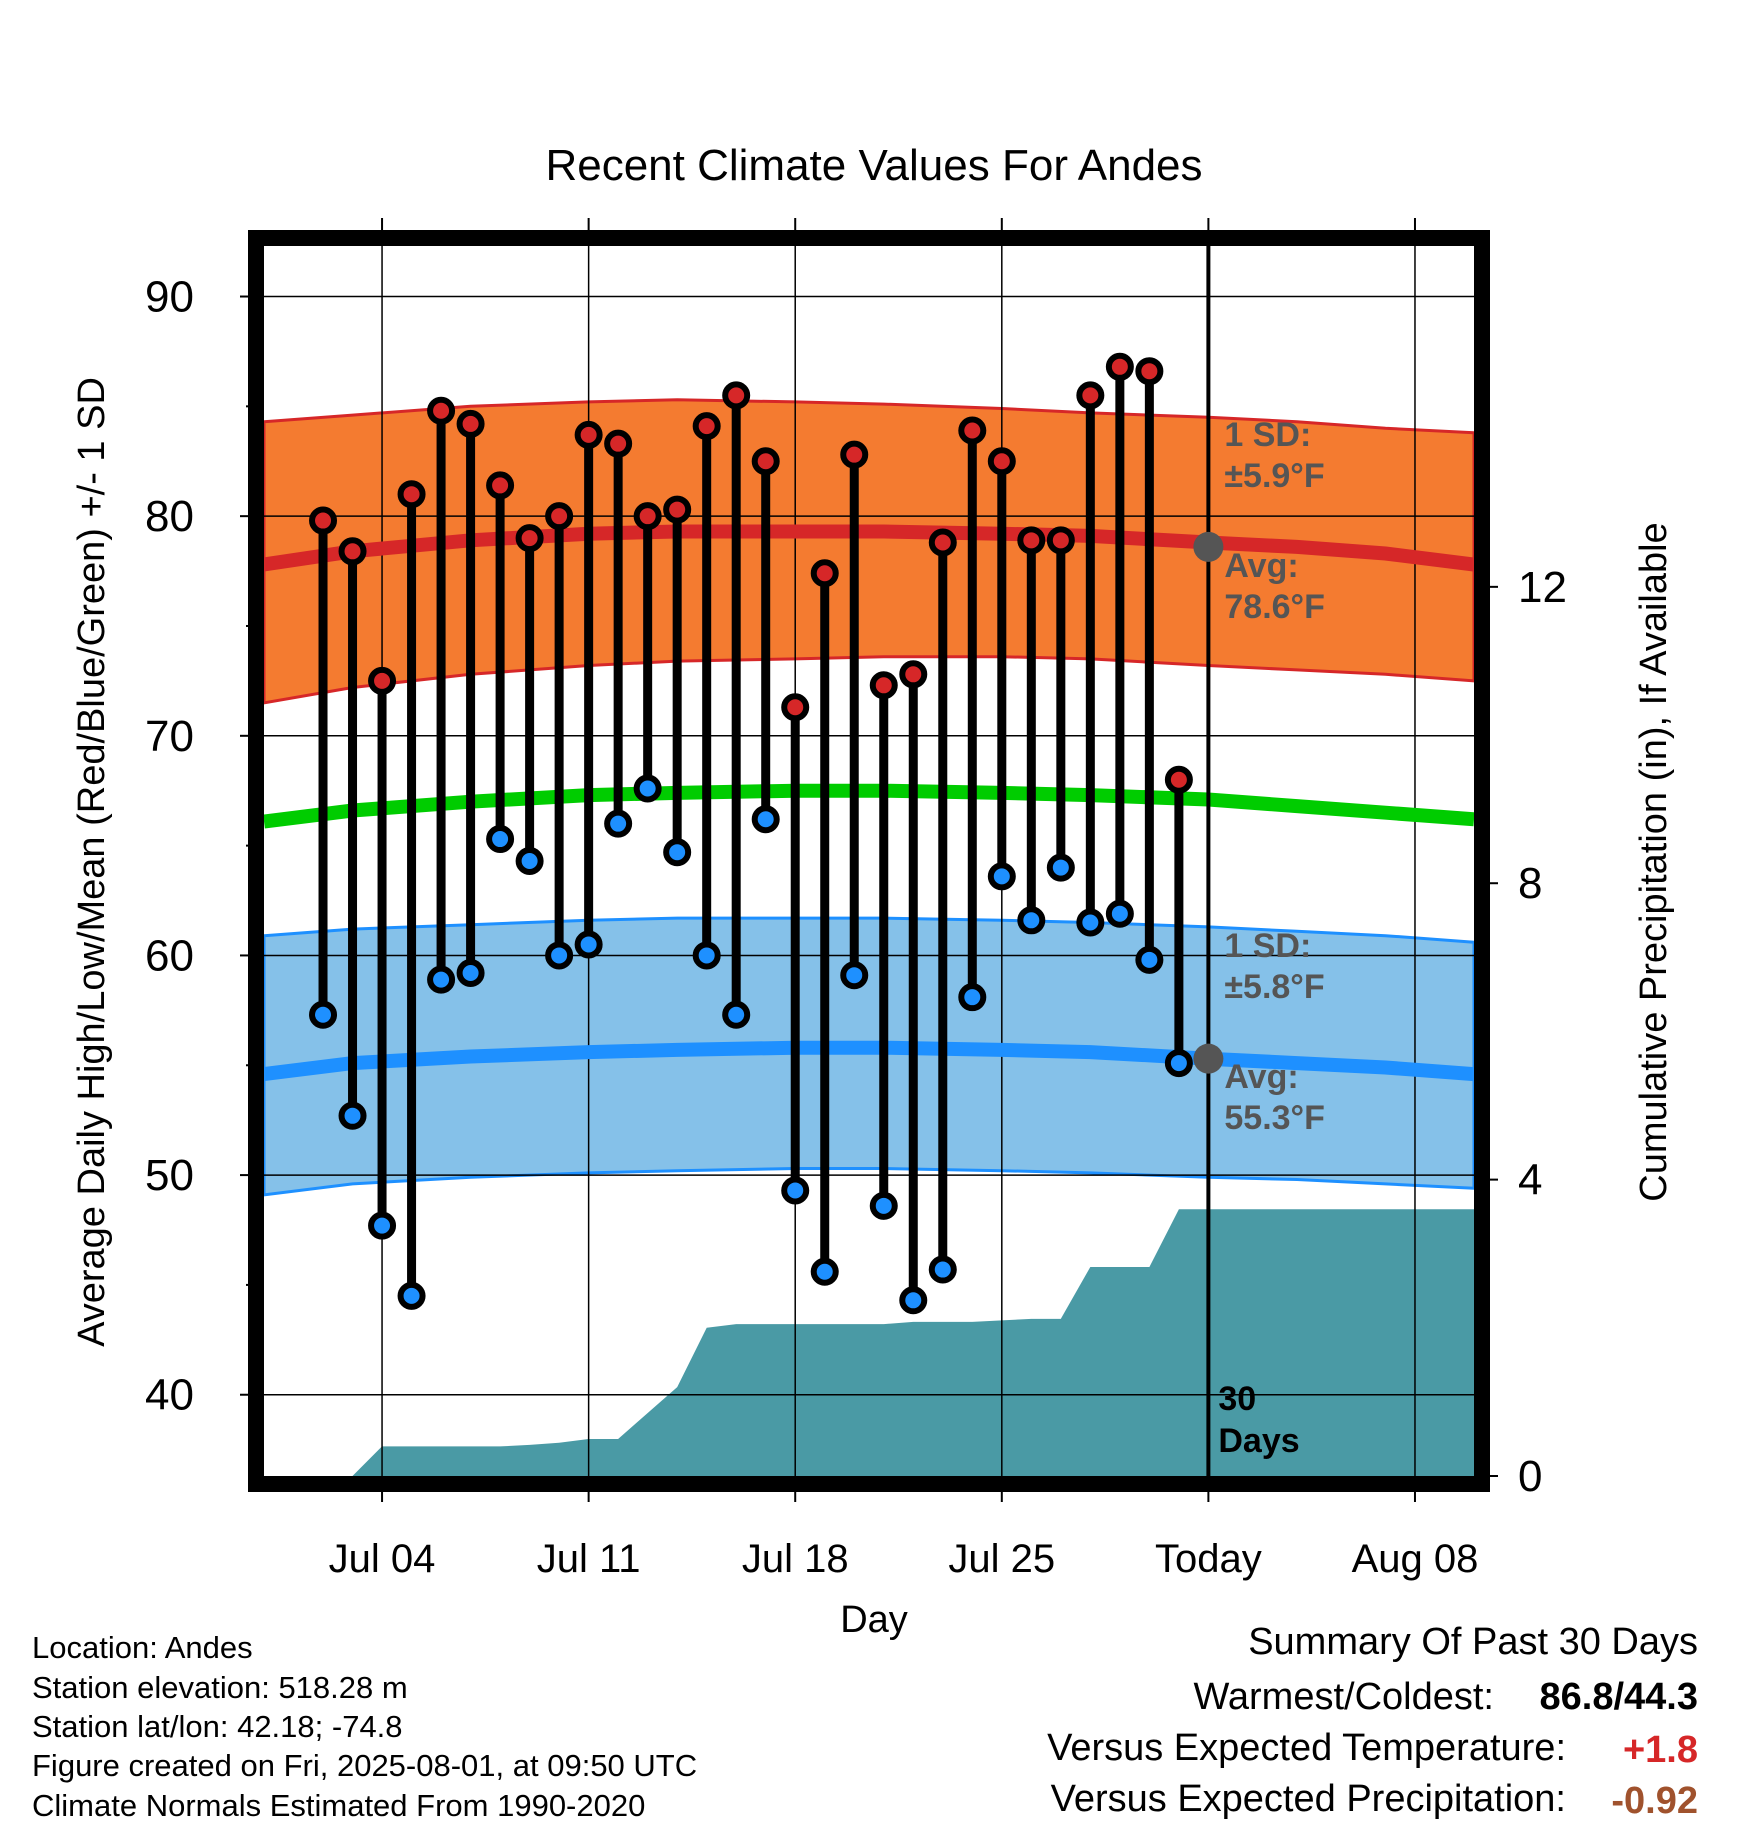 Image resolution: width=1748 pixels, height=1828 pixels. What do you see at coordinates (169, 1395) in the screenshot?
I see `y-tick-label: 40` at bounding box center [169, 1395].